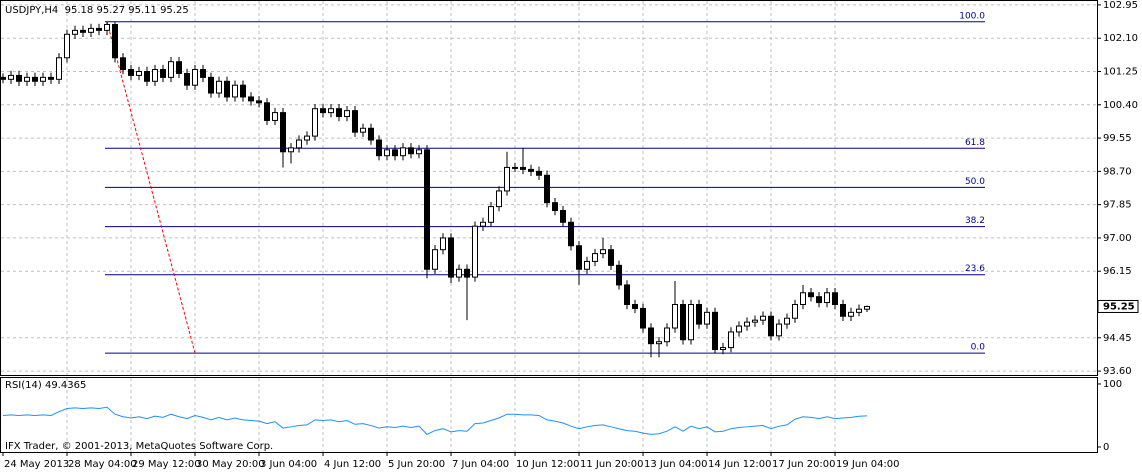 The width and height of the screenshot is (1142, 472). Describe the element at coordinates (612, 464) in the screenshot. I see `x-tick-label: 11 Jun 20:00` at that location.